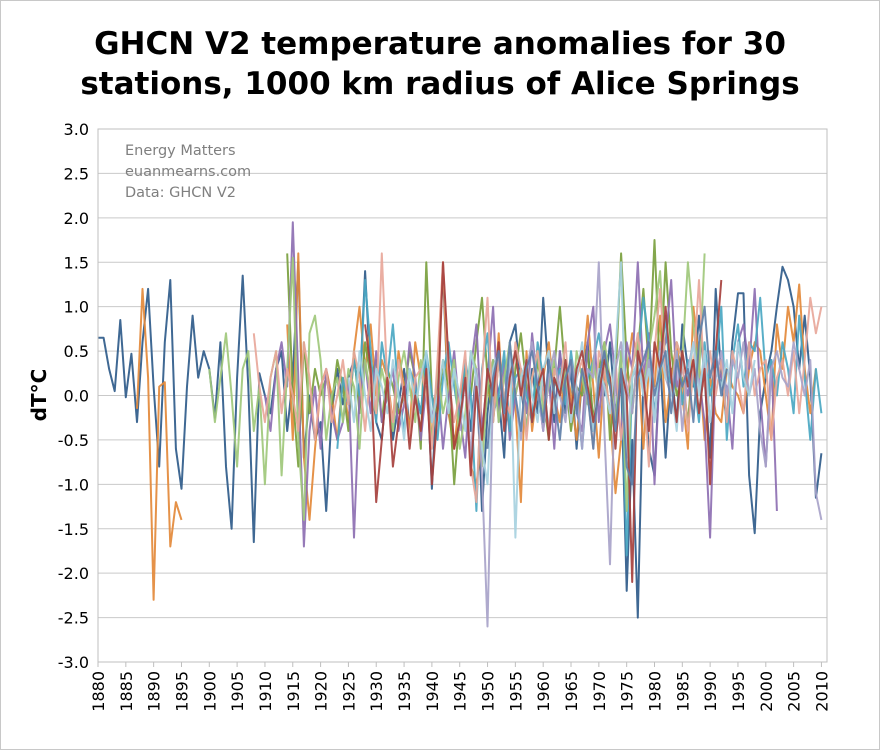 This screenshot has width=880, height=750. Describe the element at coordinates (460, 691) in the screenshot. I see `x-tick-label: 1945` at that location.